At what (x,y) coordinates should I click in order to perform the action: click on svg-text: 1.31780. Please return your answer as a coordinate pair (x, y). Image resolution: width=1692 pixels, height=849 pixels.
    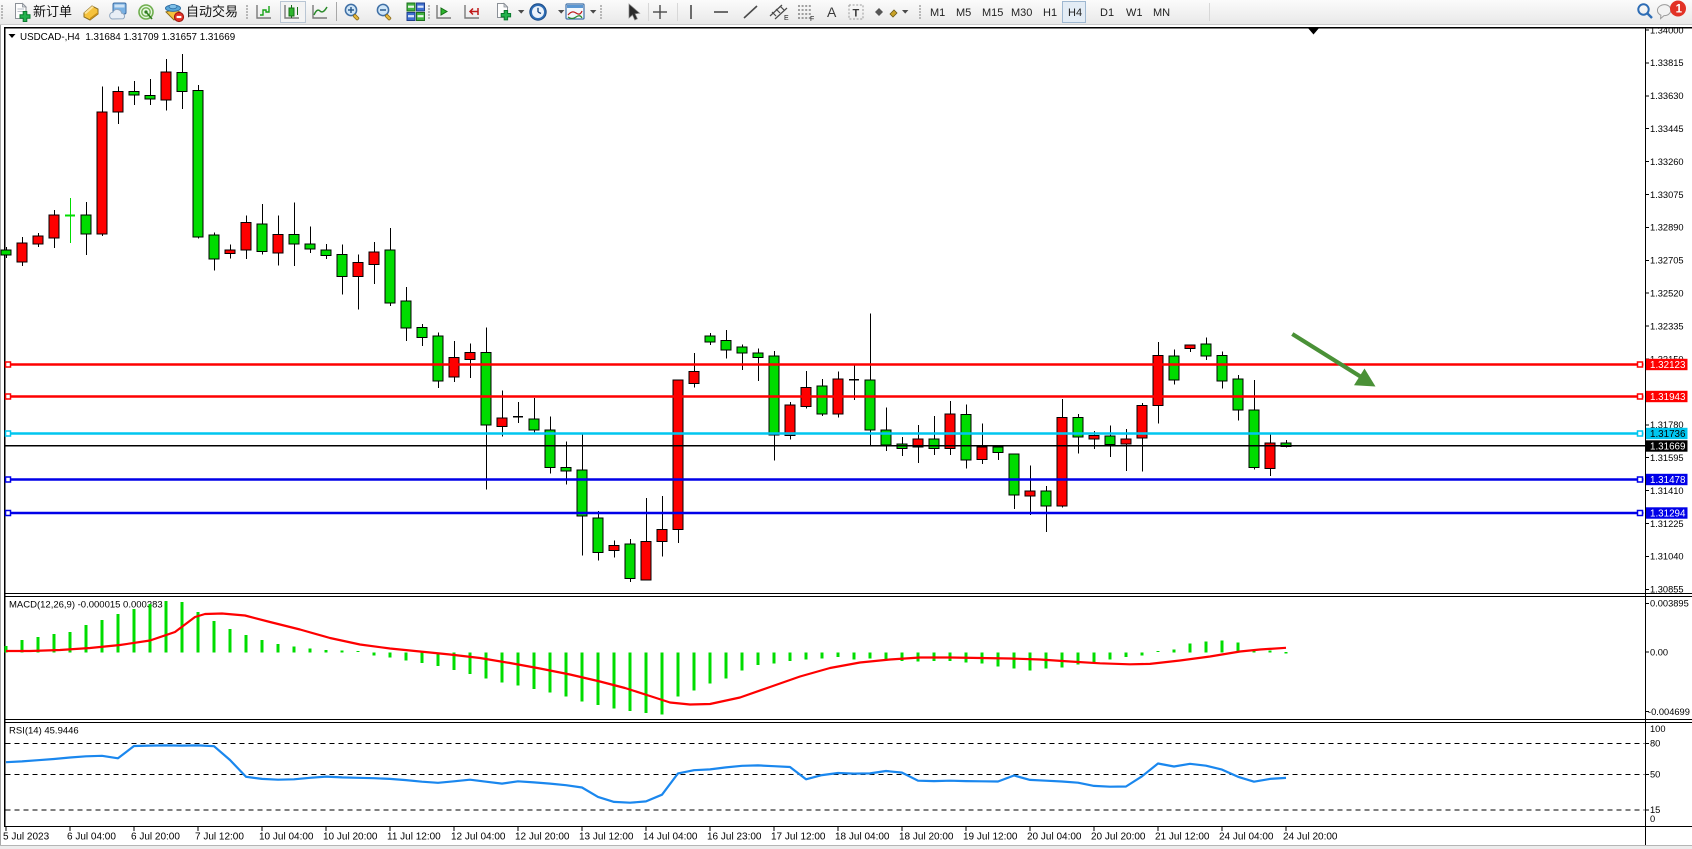
    Looking at the image, I should click on (1667, 425).